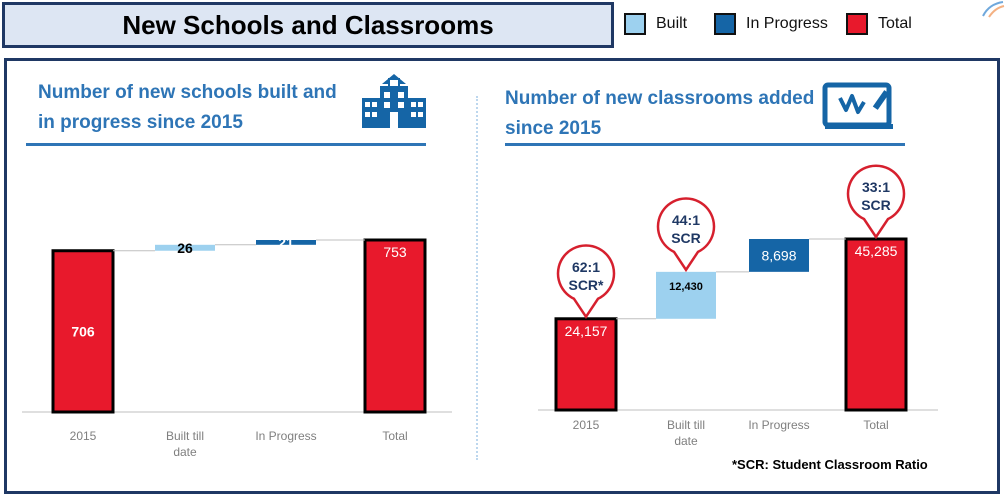  I want to click on value-label-built-till-date: 12,430, so click(686, 287).